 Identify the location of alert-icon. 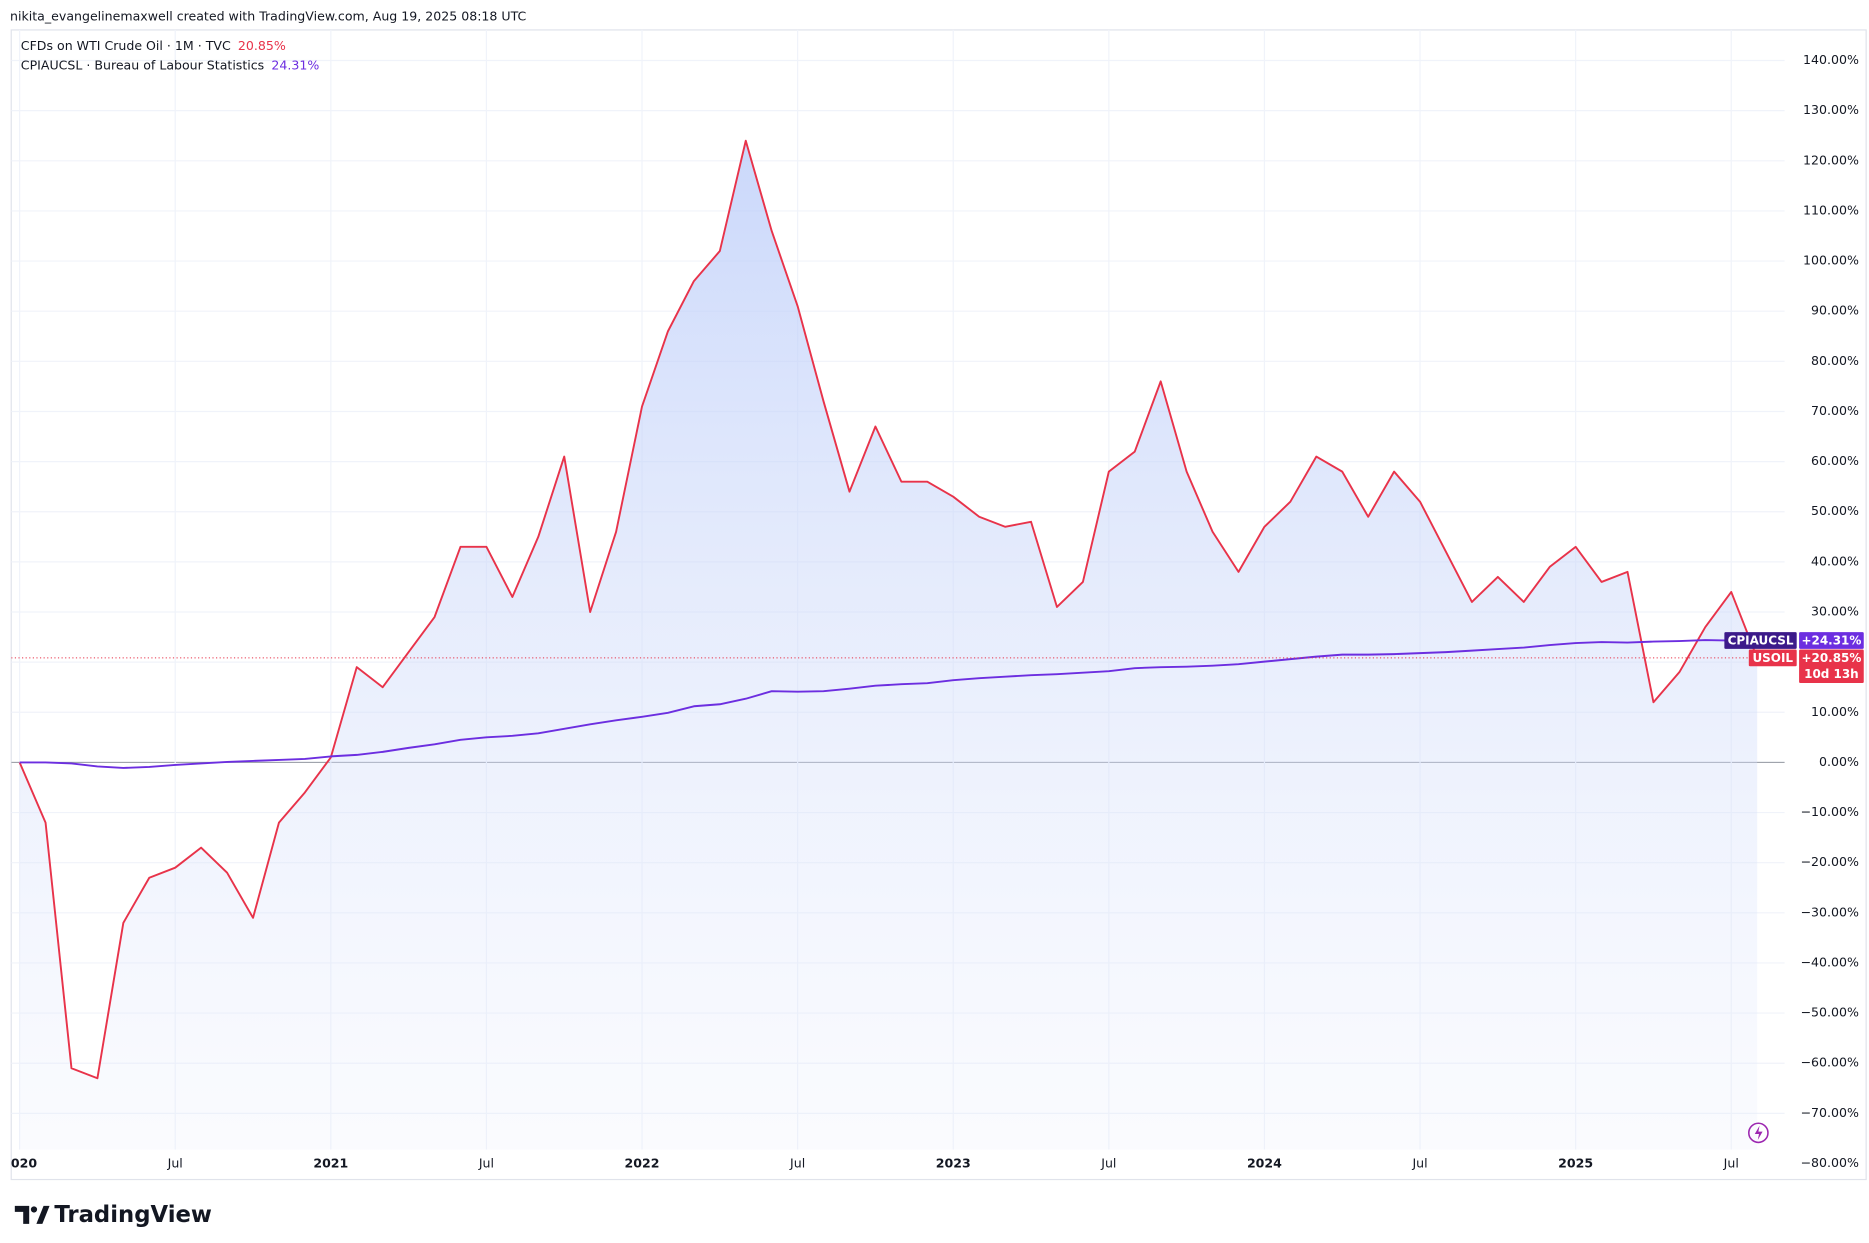
(1758, 1133).